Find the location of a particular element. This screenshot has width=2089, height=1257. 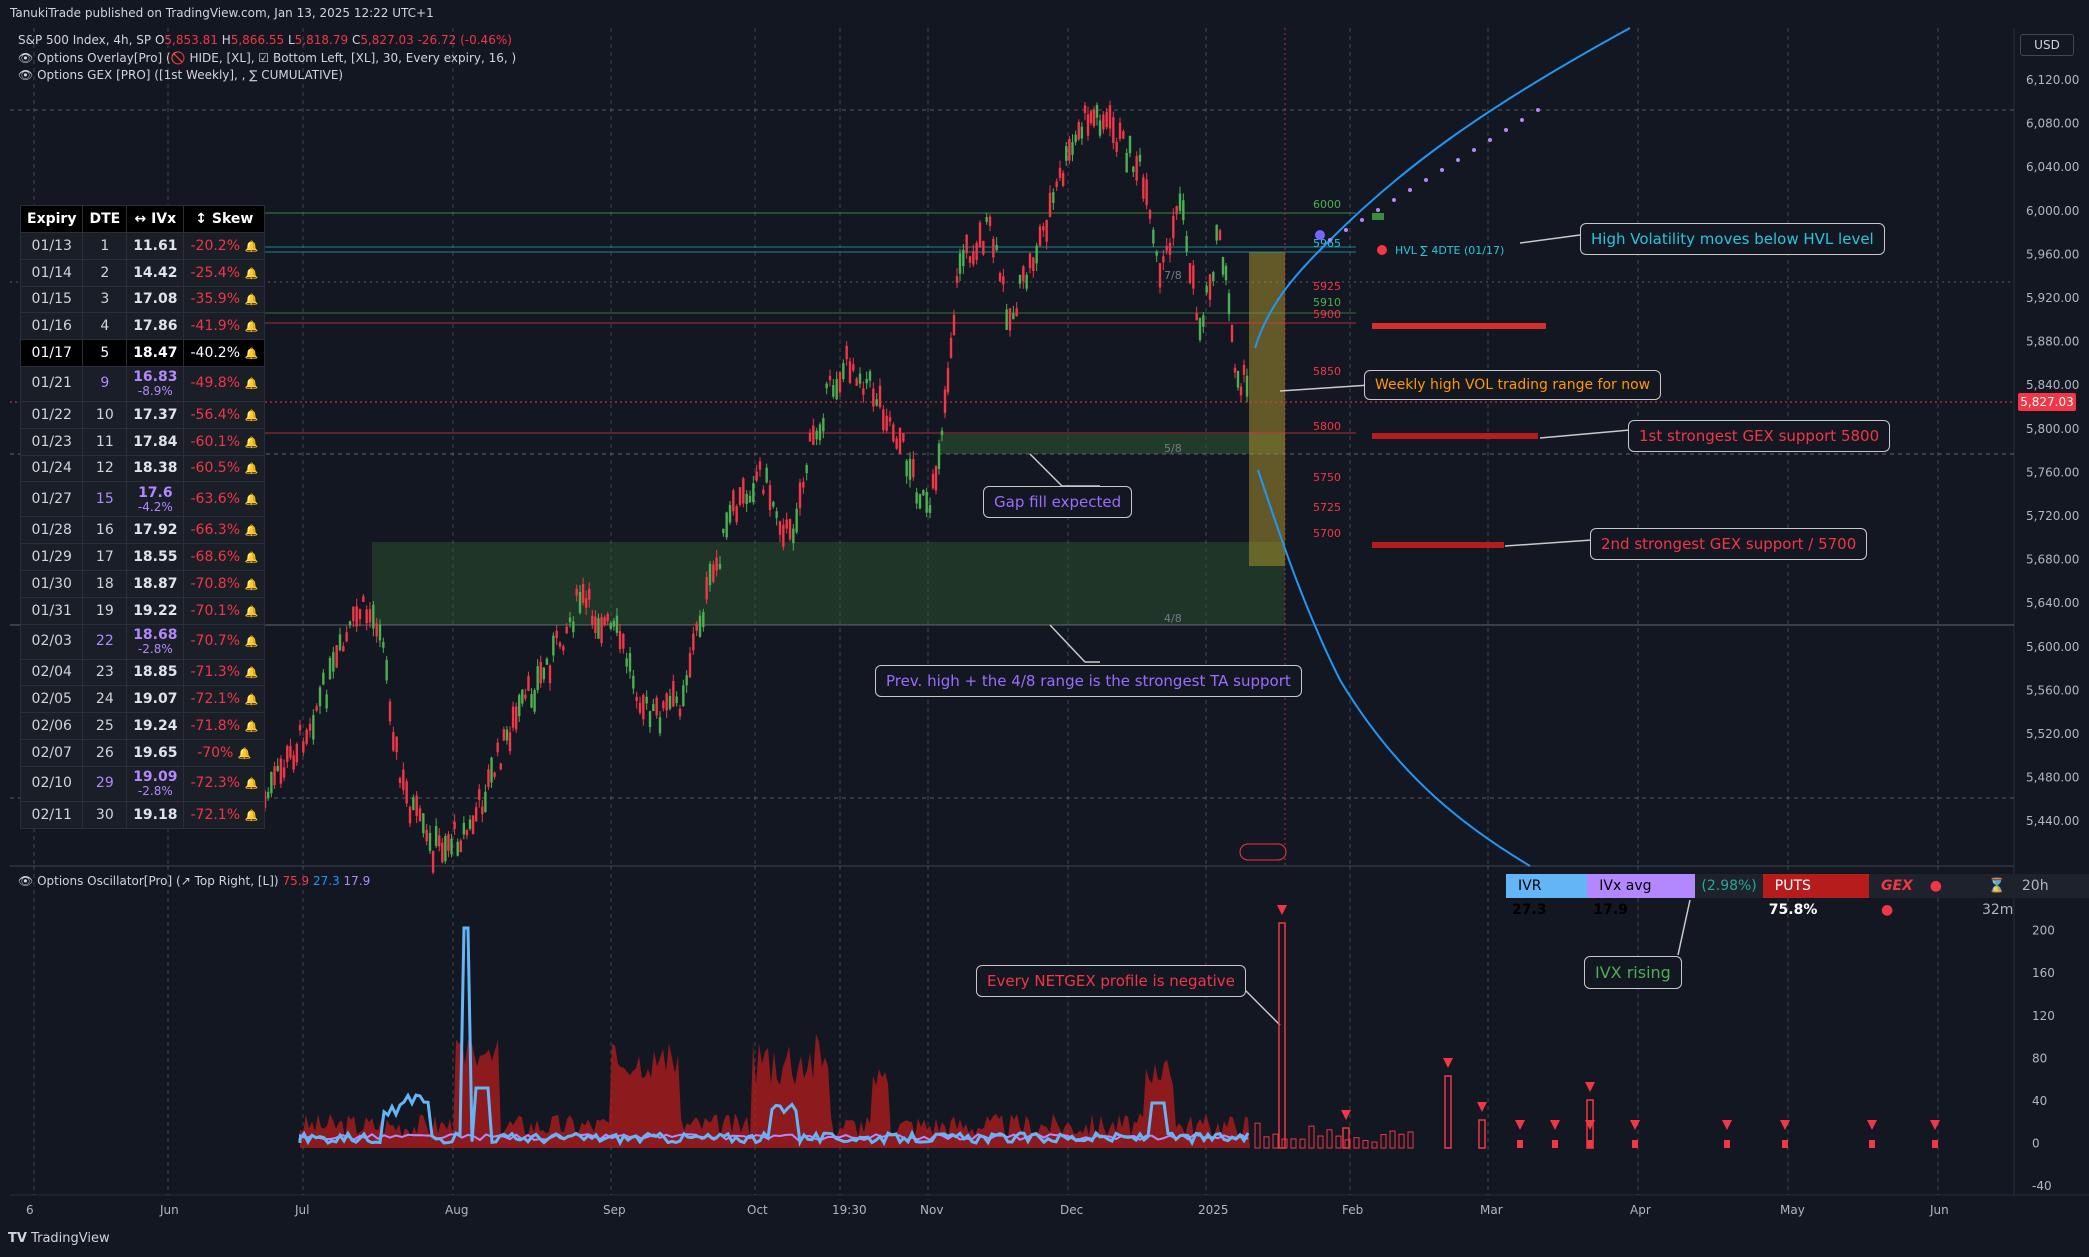

tv-logo-icon: 𝗧𝗩 is located at coordinates (17, 1238).